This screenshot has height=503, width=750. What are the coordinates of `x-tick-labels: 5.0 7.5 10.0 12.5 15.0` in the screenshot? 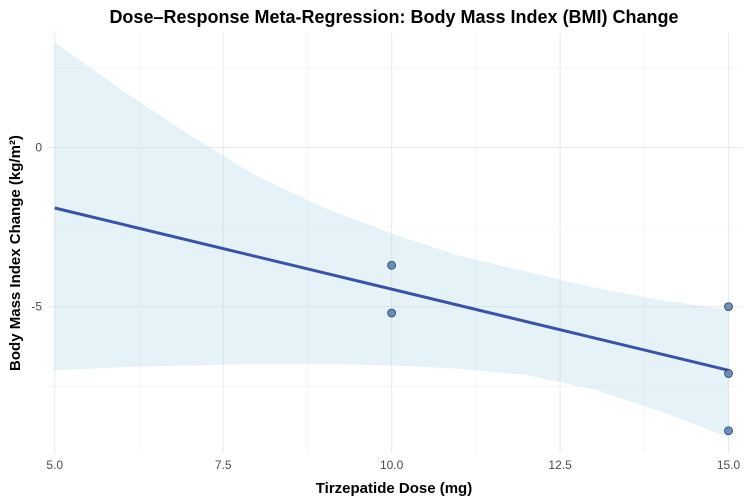 It's located at (393, 465).